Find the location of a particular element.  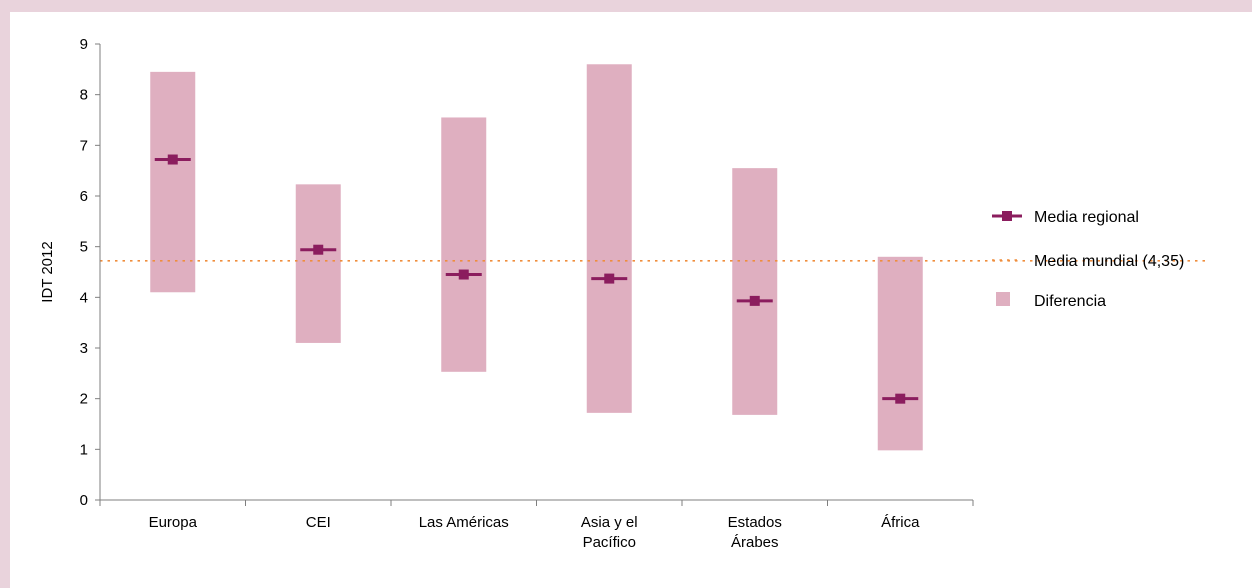

y-tick-label: 6 is located at coordinates (84, 196).